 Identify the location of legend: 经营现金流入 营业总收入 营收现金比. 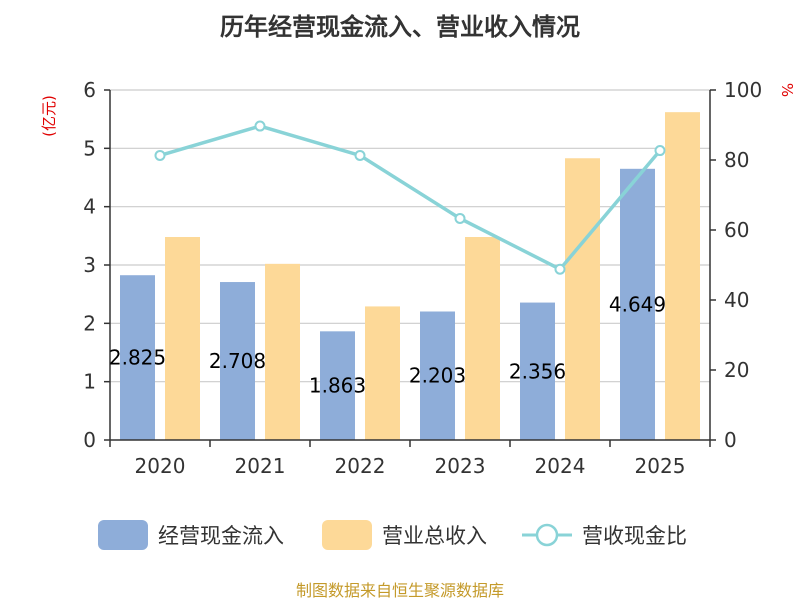
(392, 535).